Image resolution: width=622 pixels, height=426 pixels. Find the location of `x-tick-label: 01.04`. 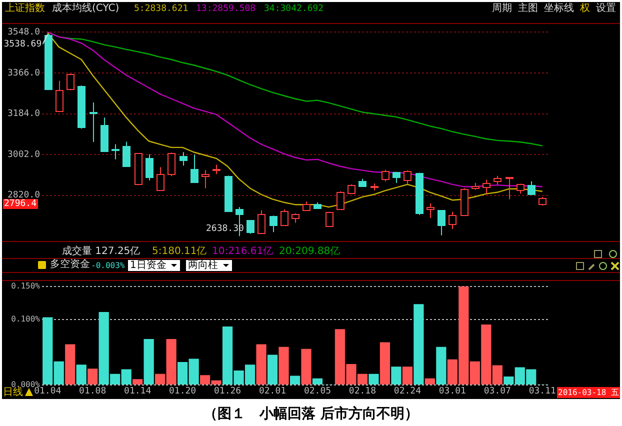

x-tick-label: 01.04 is located at coordinates (48, 391).